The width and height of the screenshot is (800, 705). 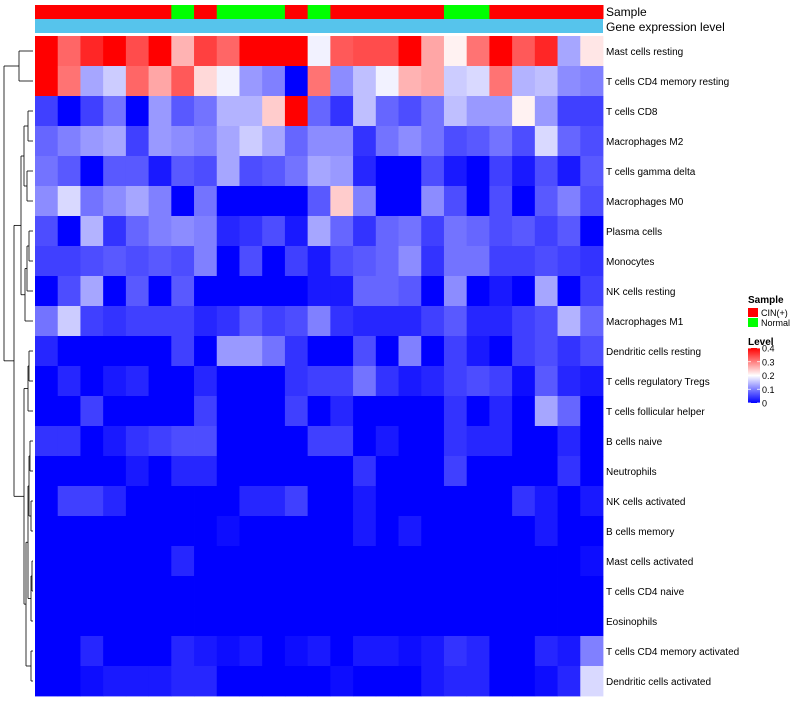 What do you see at coordinates (653, 352) in the screenshot?
I see `row-label: Dendritic cells resting` at bounding box center [653, 352].